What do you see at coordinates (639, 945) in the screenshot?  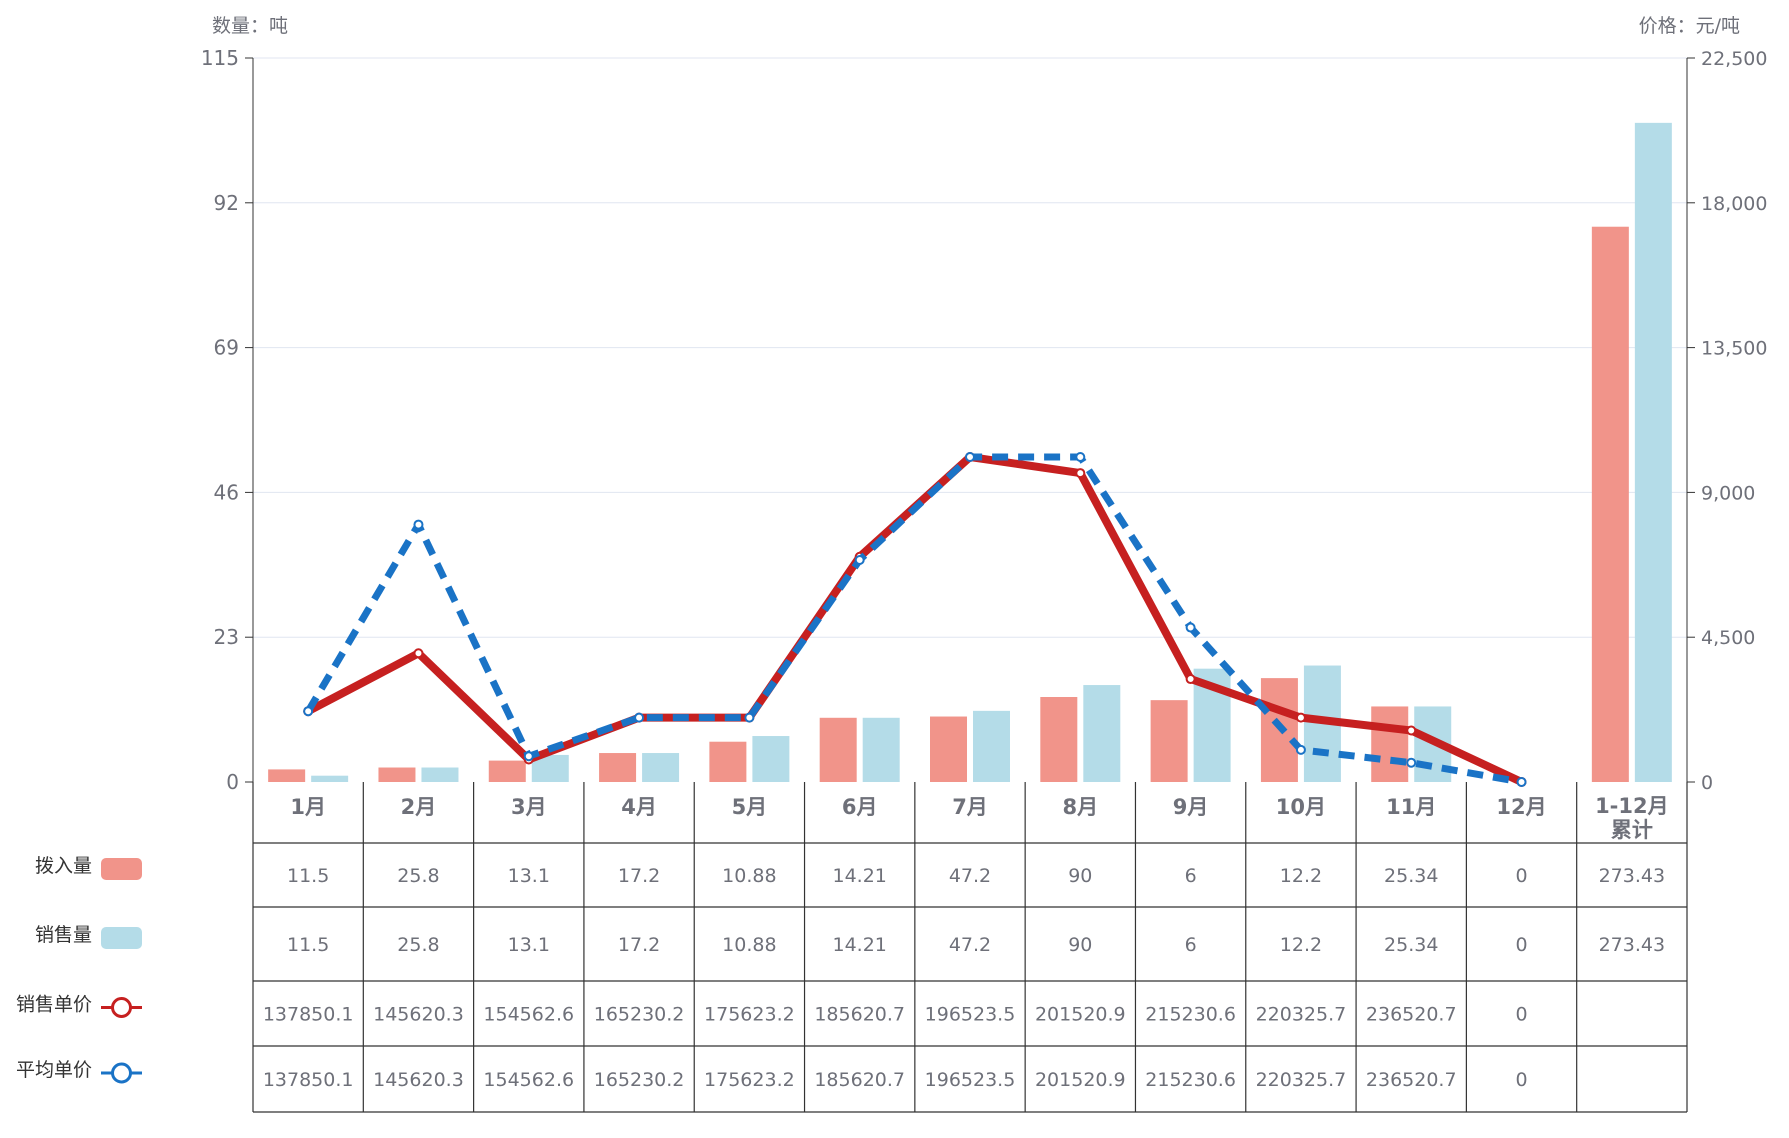 I see `table-cell: 17.2` at bounding box center [639, 945].